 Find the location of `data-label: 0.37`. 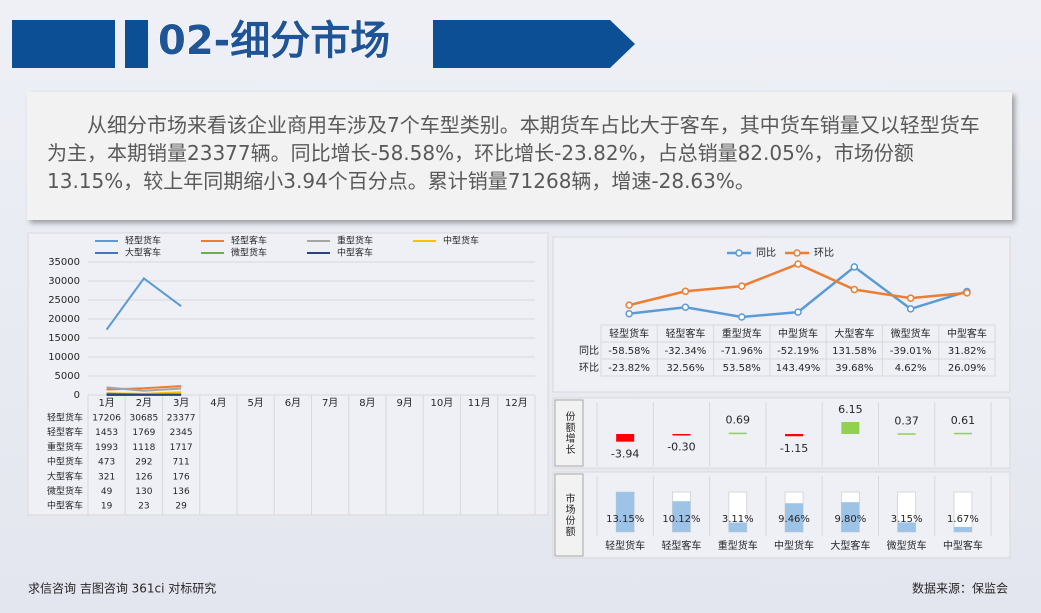

data-label: 0.37 is located at coordinates (906, 420).